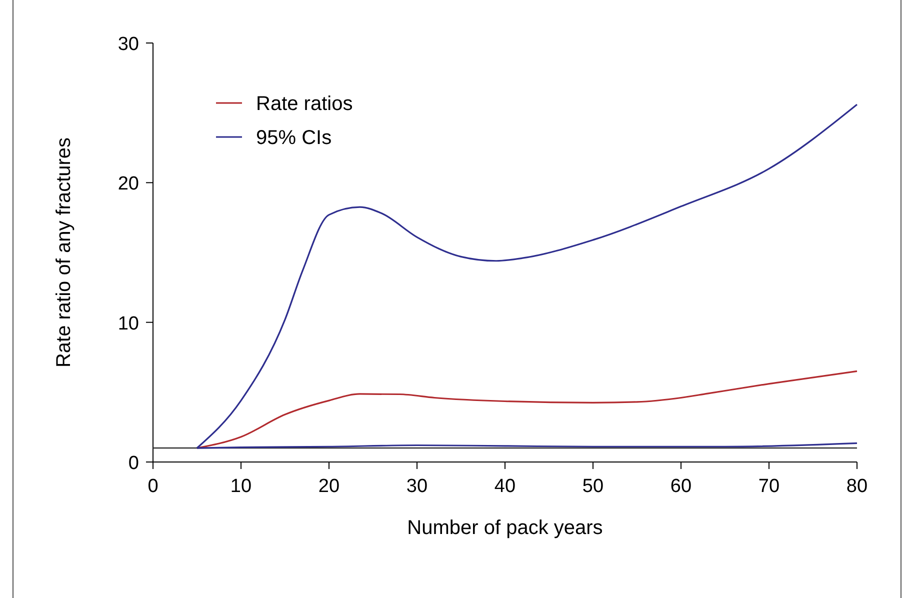  I want to click on legend-label: 95% CIs, so click(294, 138).